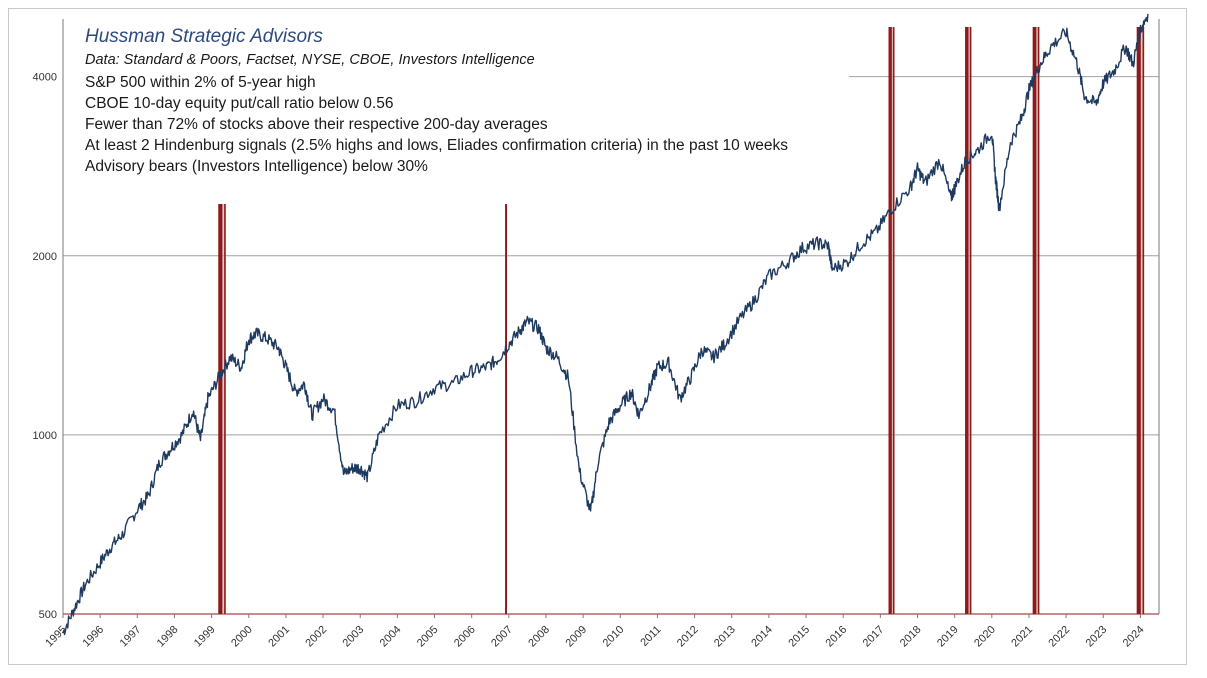  I want to click on x-tick-label: 2022, so click(1059, 637).